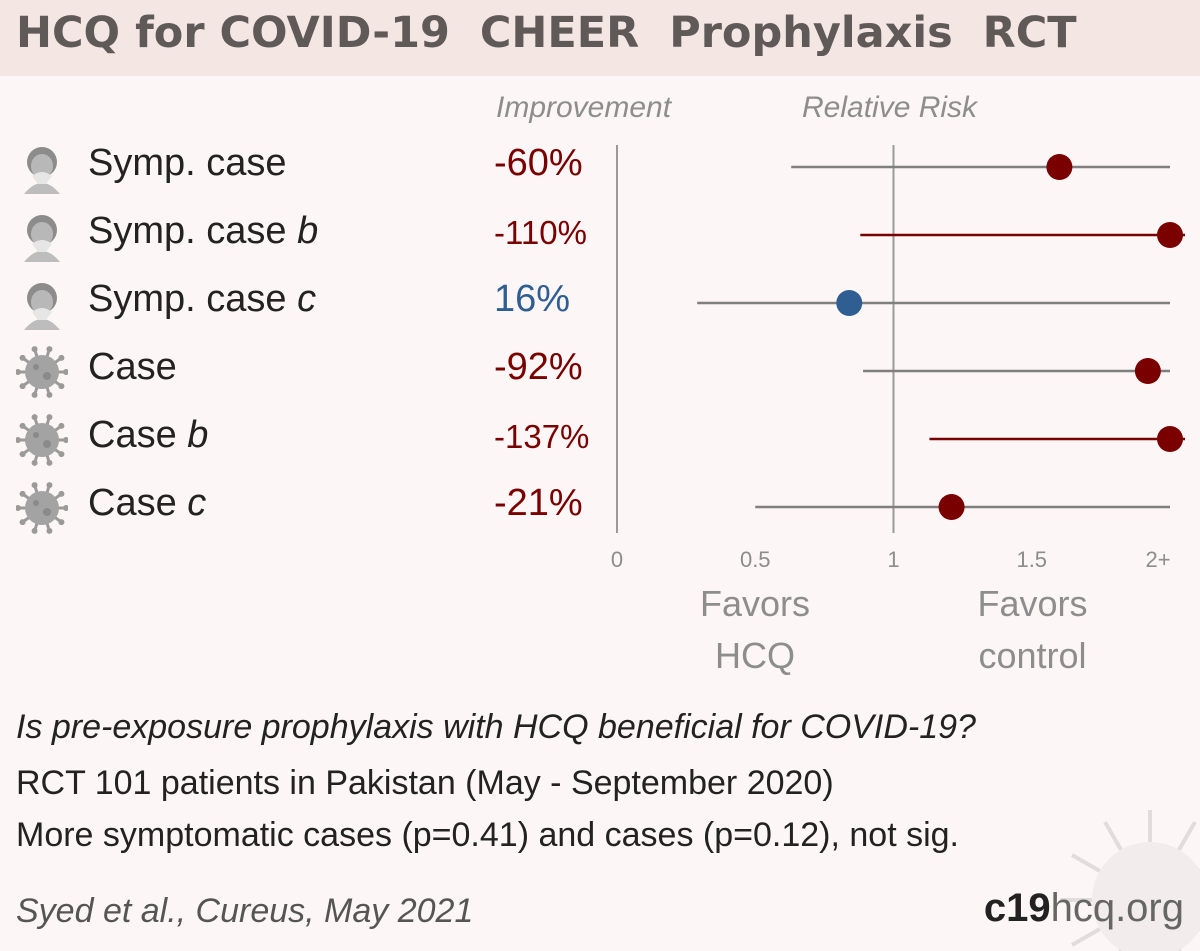  What do you see at coordinates (546, 33) in the screenshot?
I see `page-title: HCQ for COVID-19 CHEER Prophylaxis RCT` at bounding box center [546, 33].